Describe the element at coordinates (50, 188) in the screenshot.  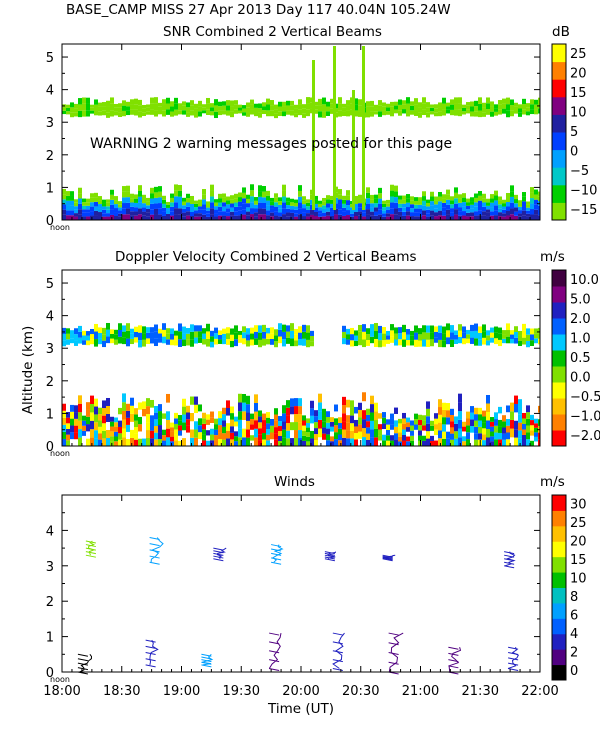
I see `y-tick-label: 1` at that location.